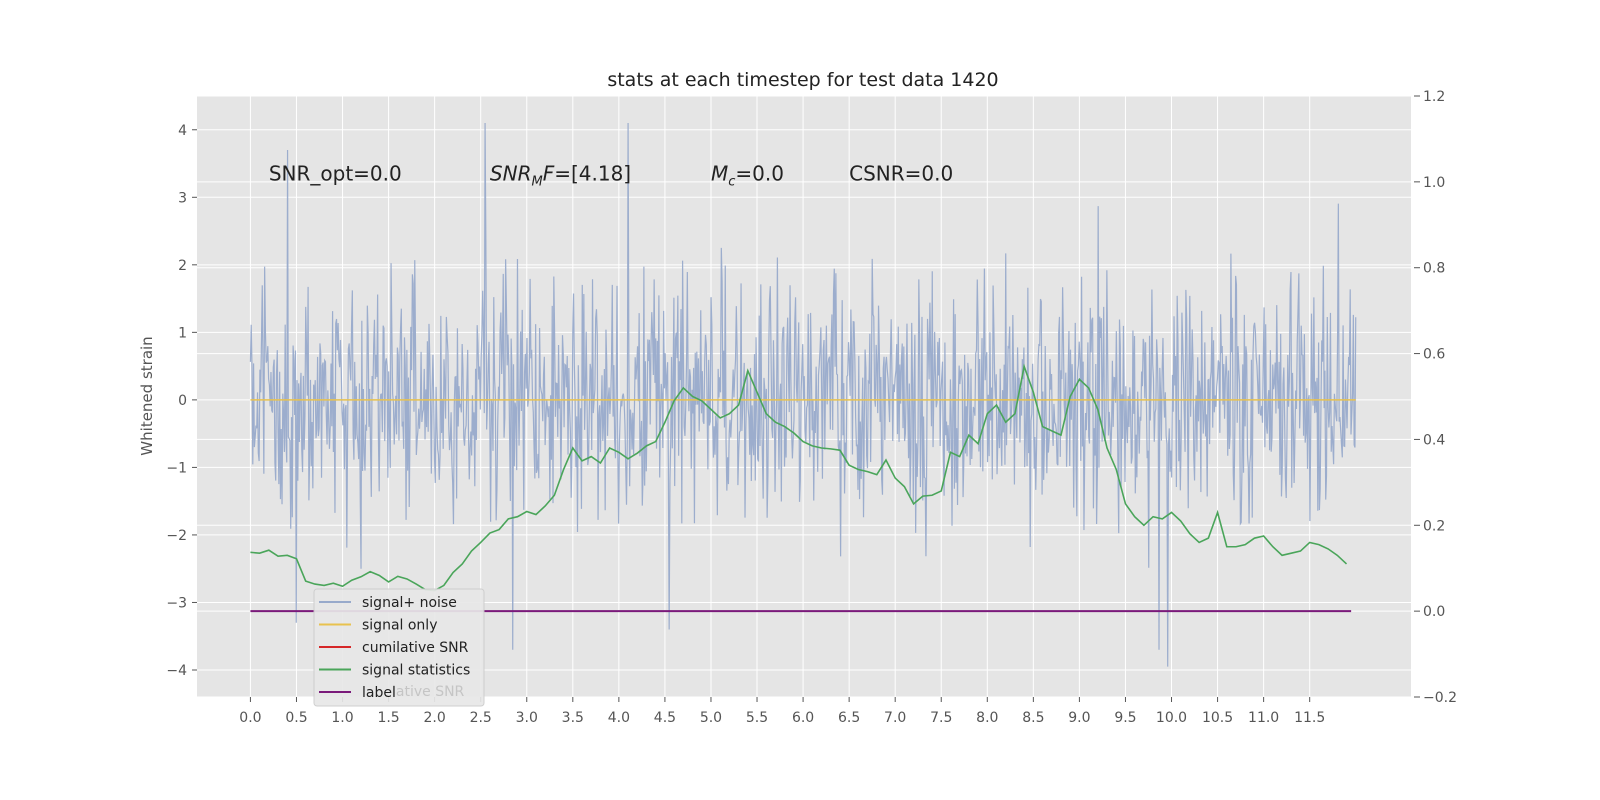 The width and height of the screenshot is (1600, 800). I want to click on x-tick-label: 1.0, so click(342, 718).